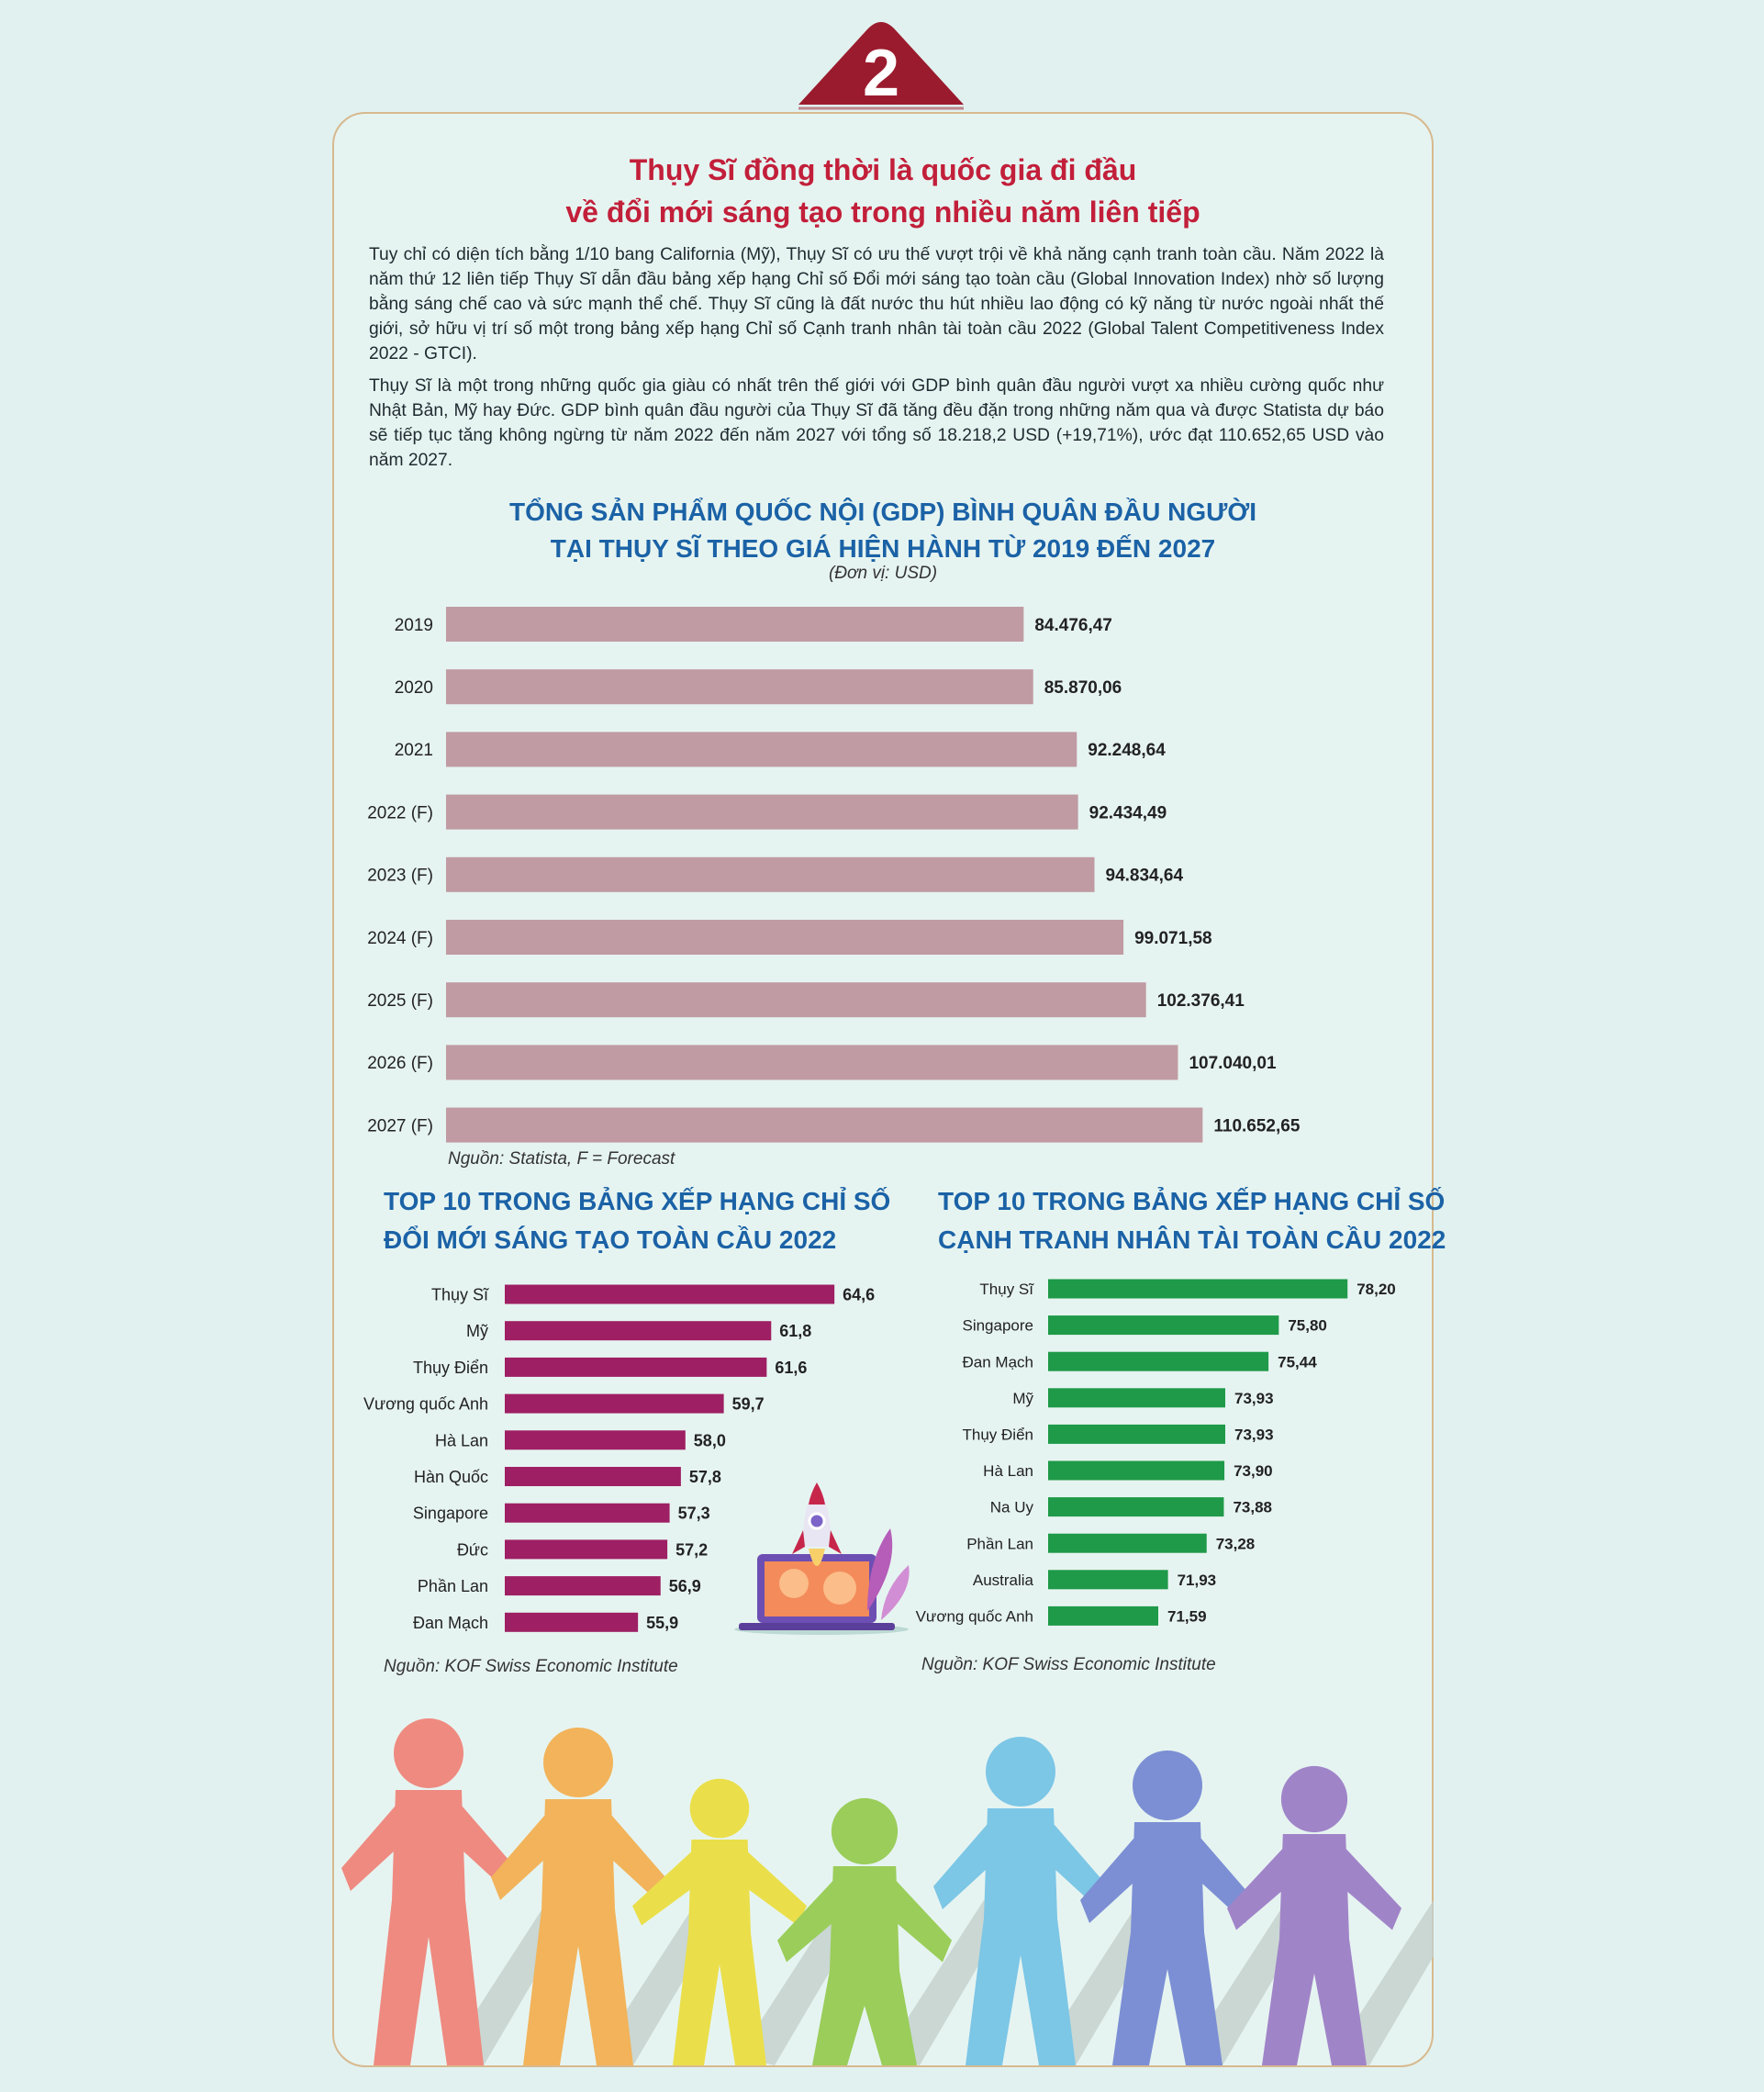 This screenshot has width=1764, height=2092. I want to click on value-label: 94.834,64, so click(1145, 876).